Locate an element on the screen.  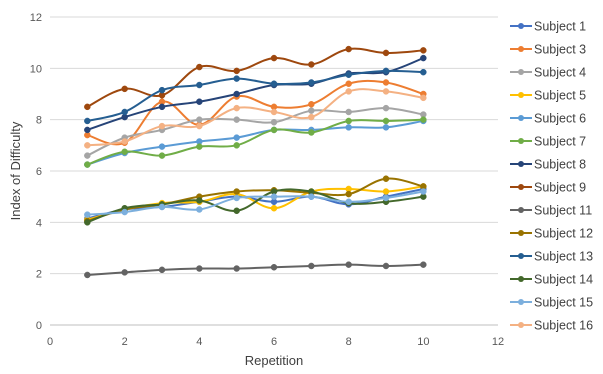
legend-label: Subject 9 is located at coordinates (560, 188).